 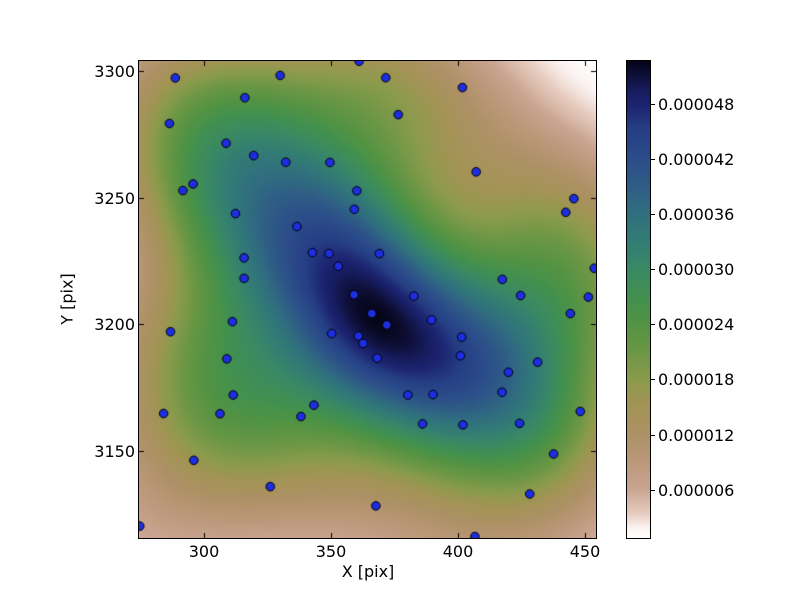 I want to click on y-axis-label: Y [pix], so click(x=67, y=299).